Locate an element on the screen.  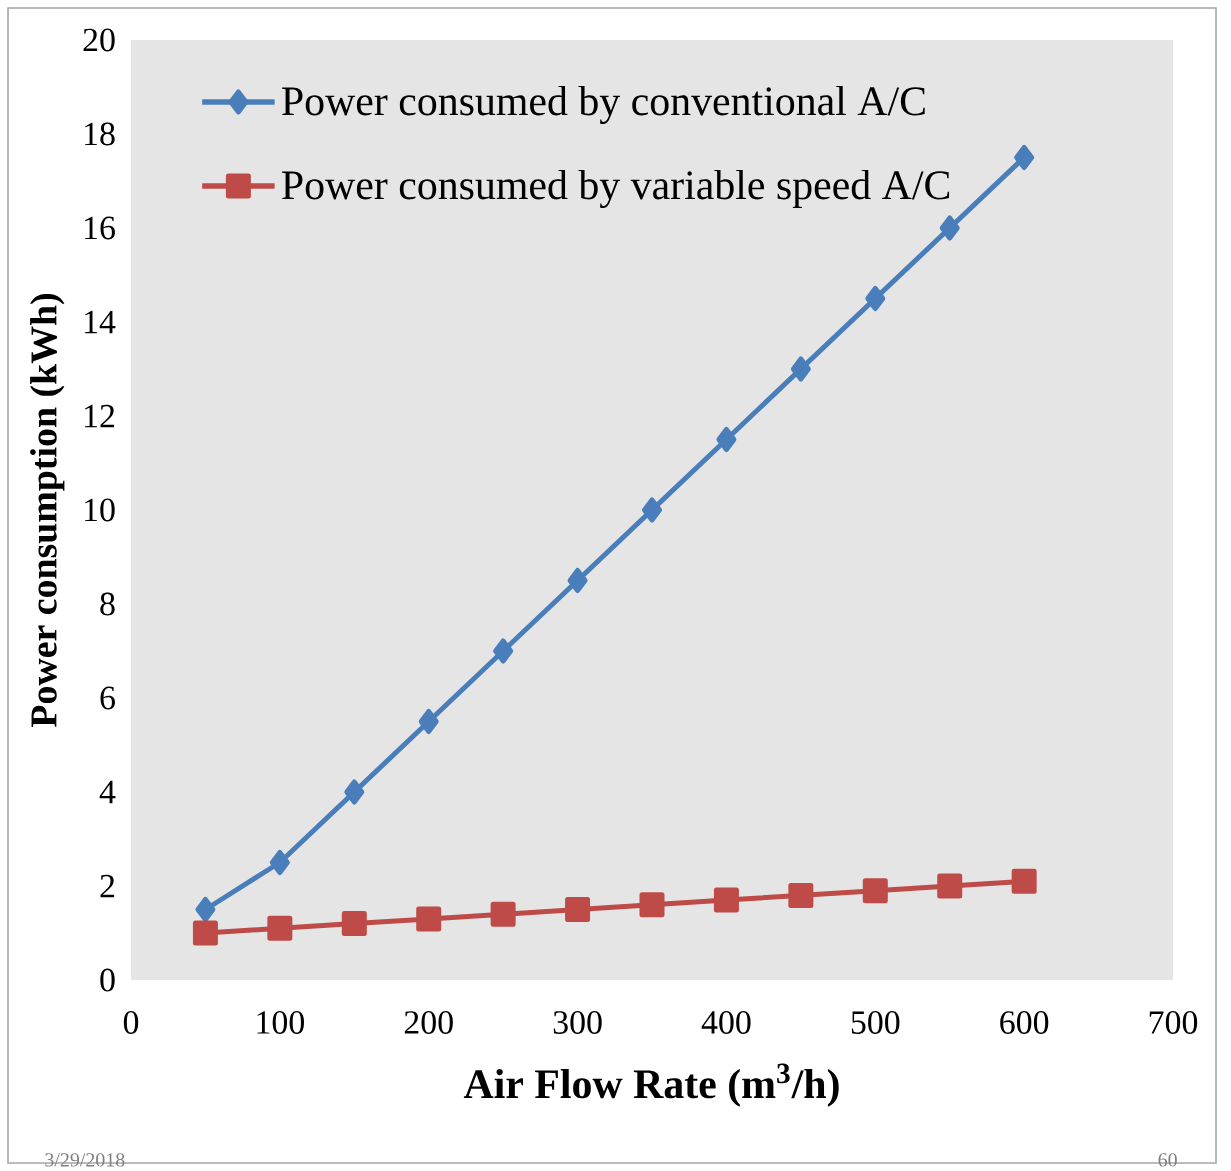
y-tick-label: 4 is located at coordinates (107, 792).